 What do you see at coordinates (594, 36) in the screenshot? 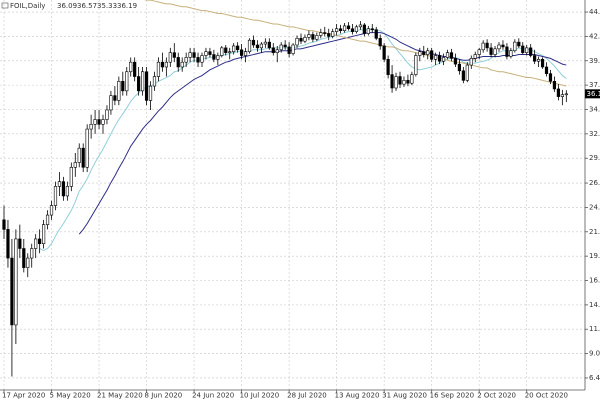
I see `y-tick-label: 42.20` at bounding box center [594, 36].